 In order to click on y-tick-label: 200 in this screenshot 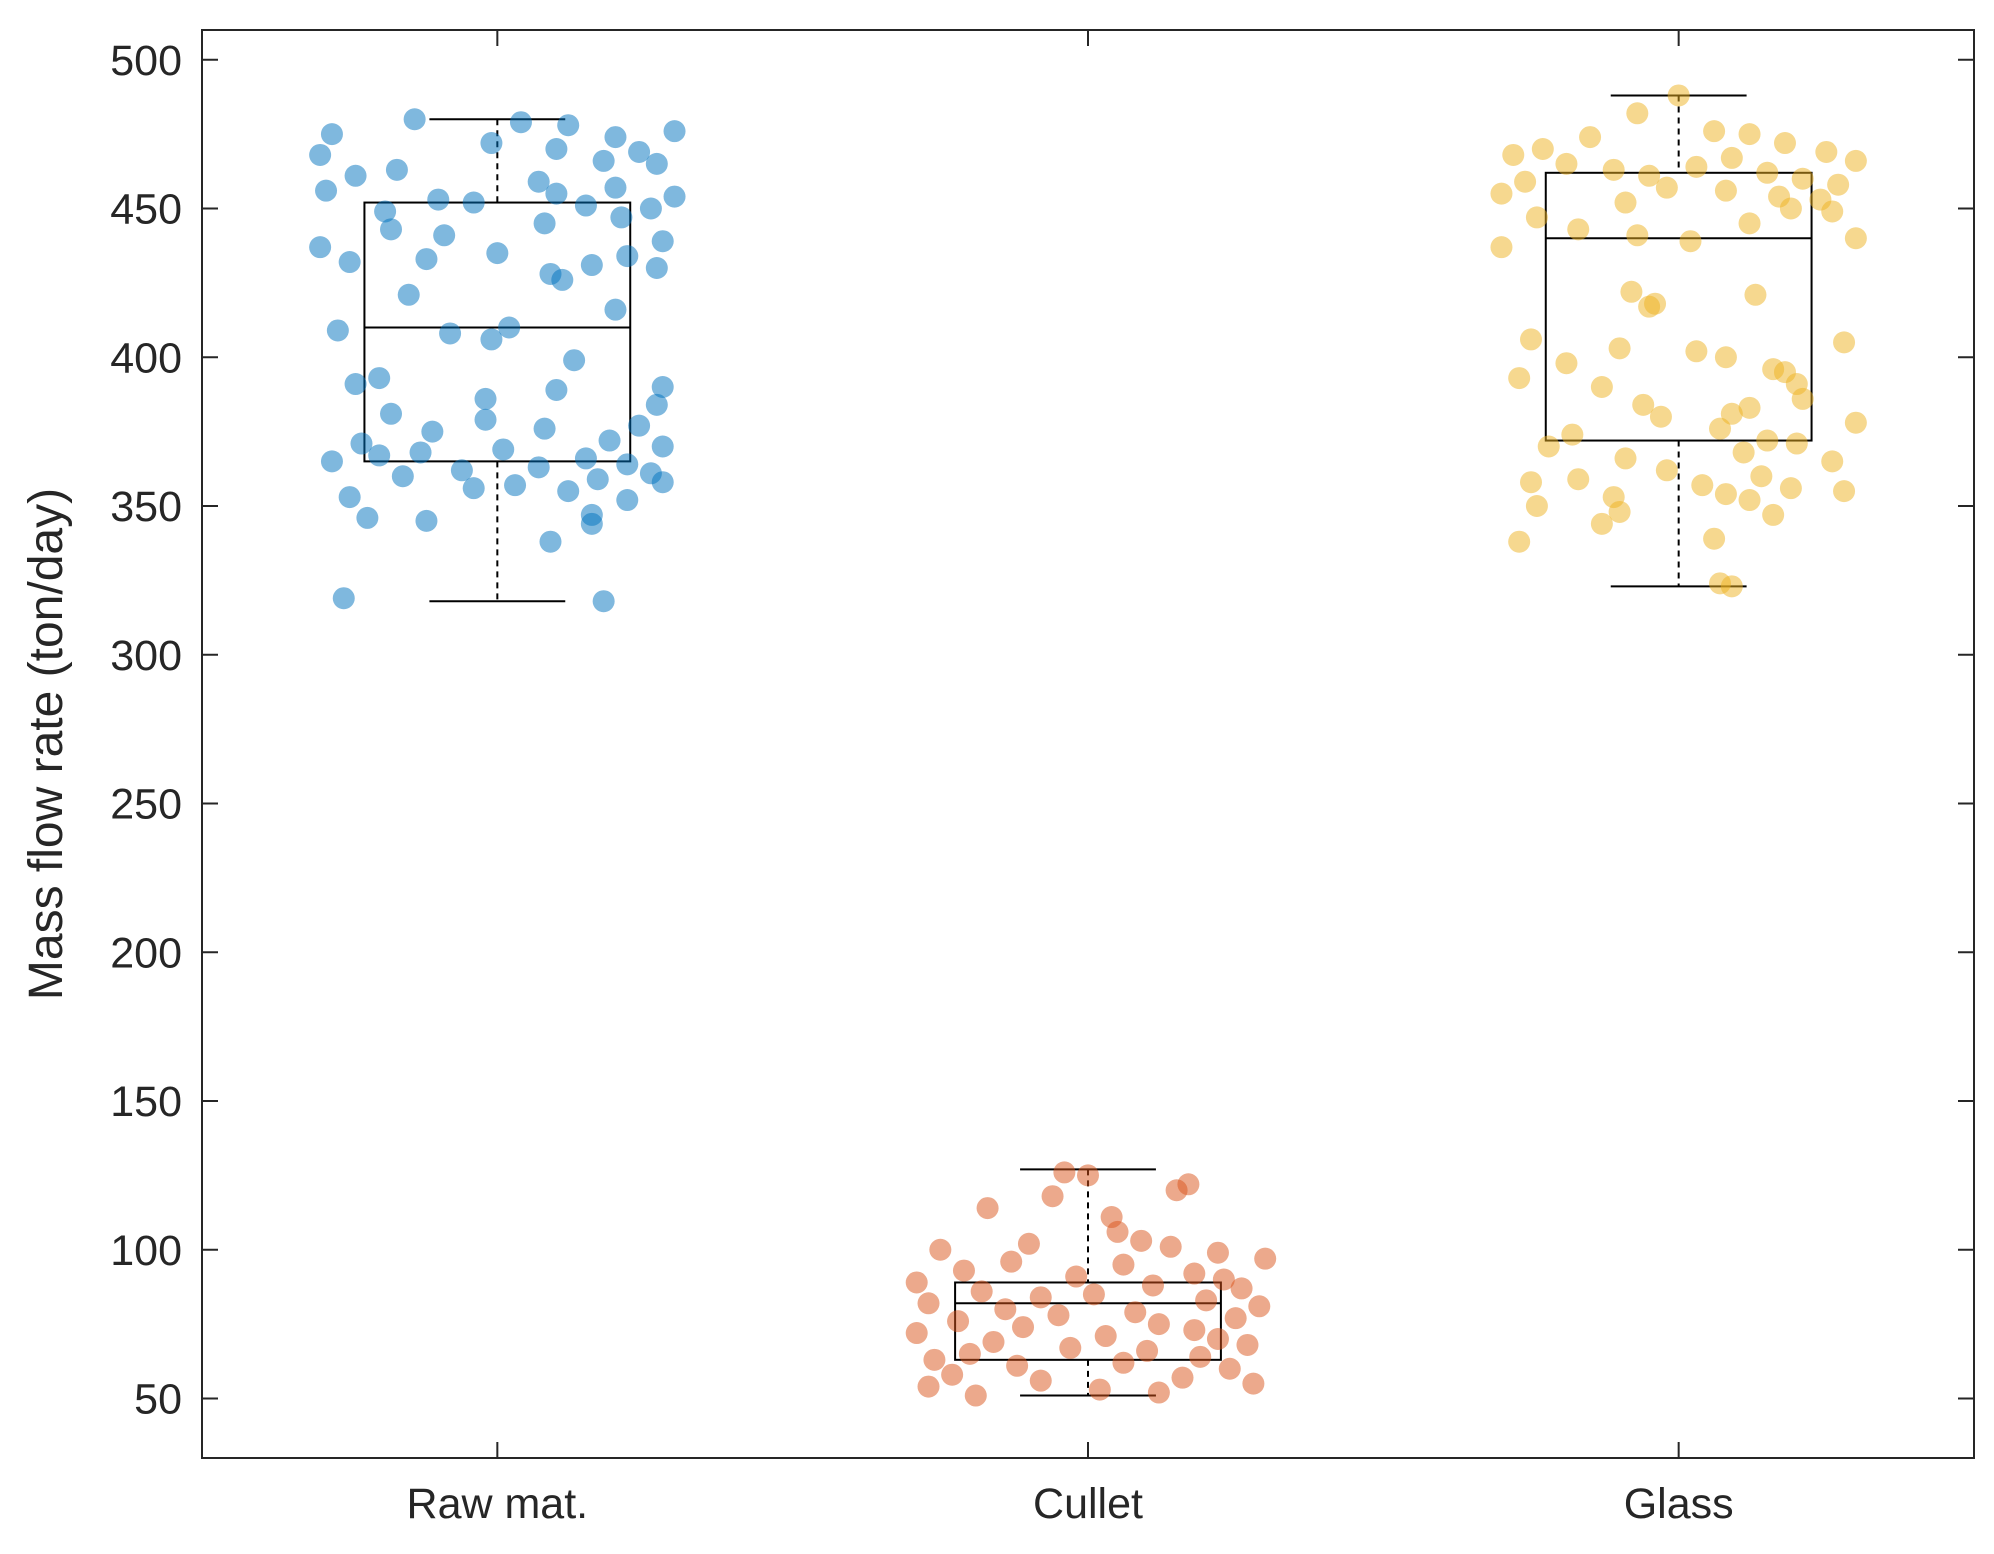, I will do `click(146, 953)`.